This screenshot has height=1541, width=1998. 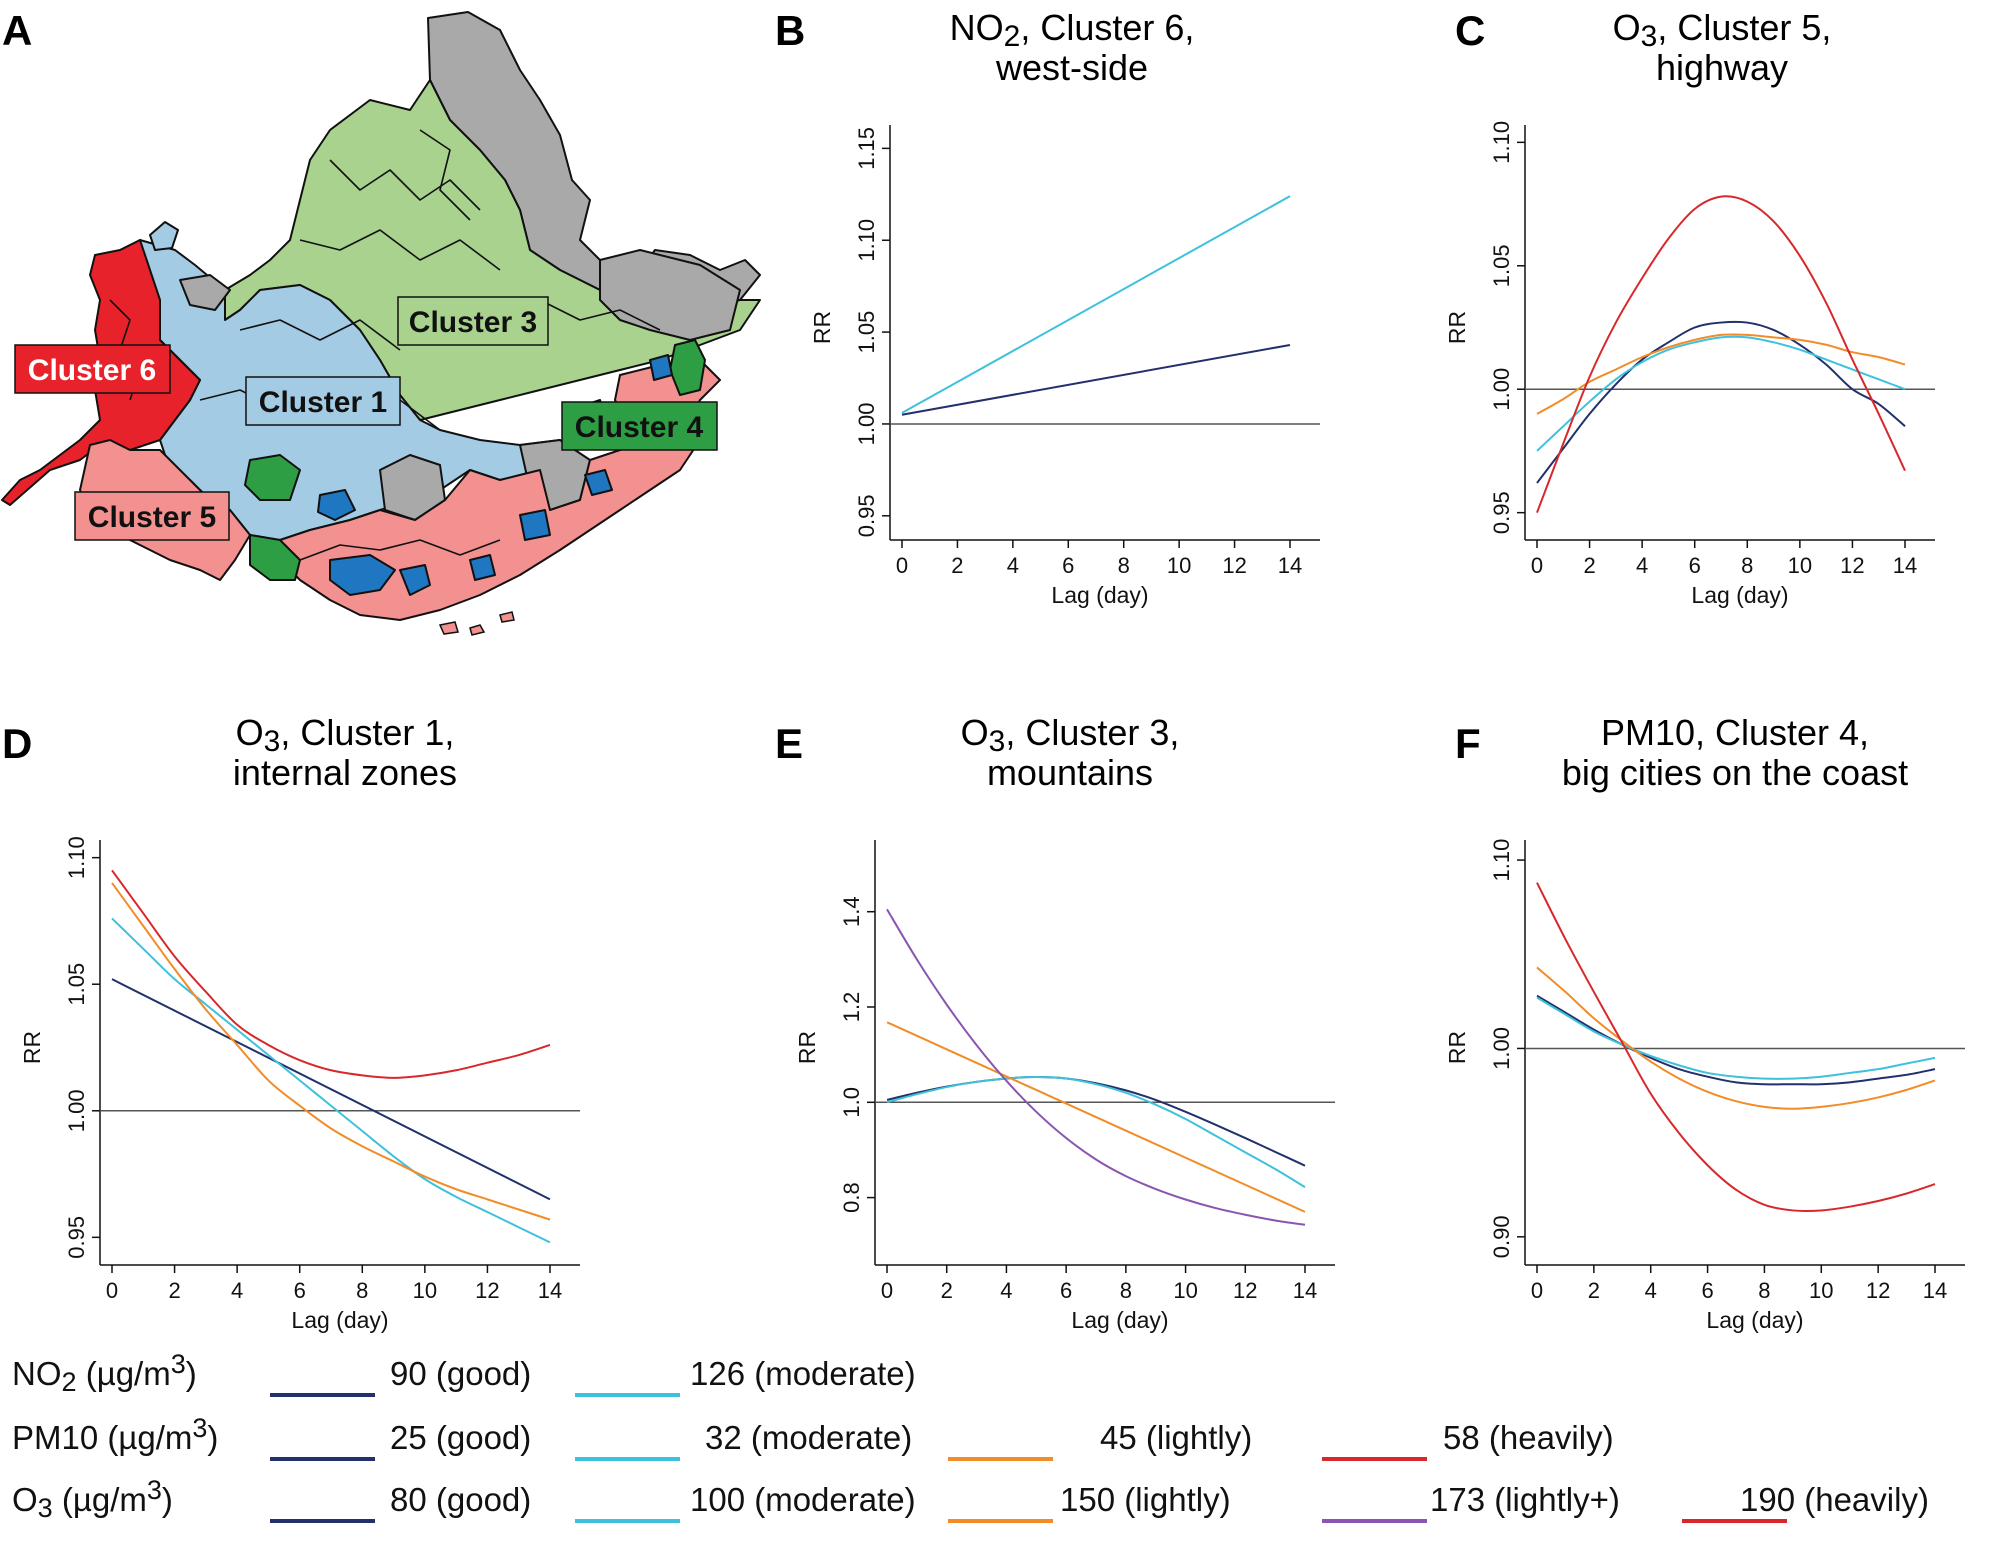 I want to click on panel-c-title-line2: highway, so click(x=1722, y=67).